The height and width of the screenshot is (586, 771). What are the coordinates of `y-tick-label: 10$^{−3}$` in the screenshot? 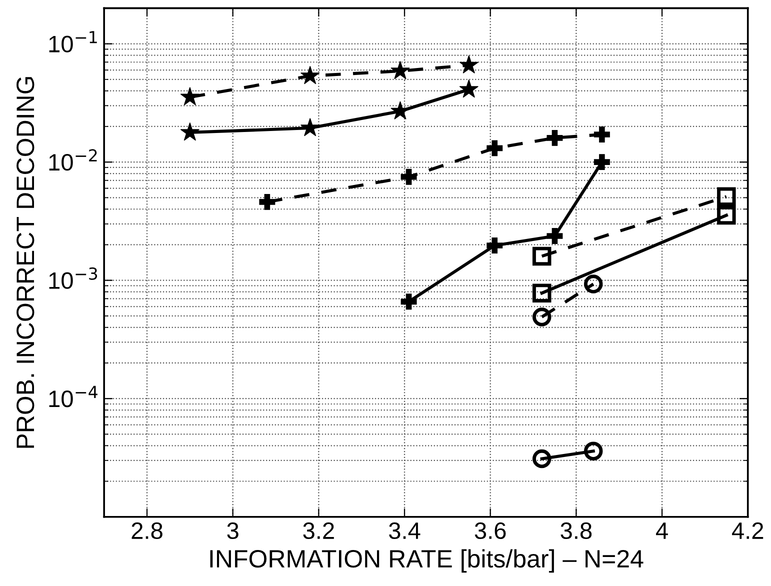 It's located at (73, 278).